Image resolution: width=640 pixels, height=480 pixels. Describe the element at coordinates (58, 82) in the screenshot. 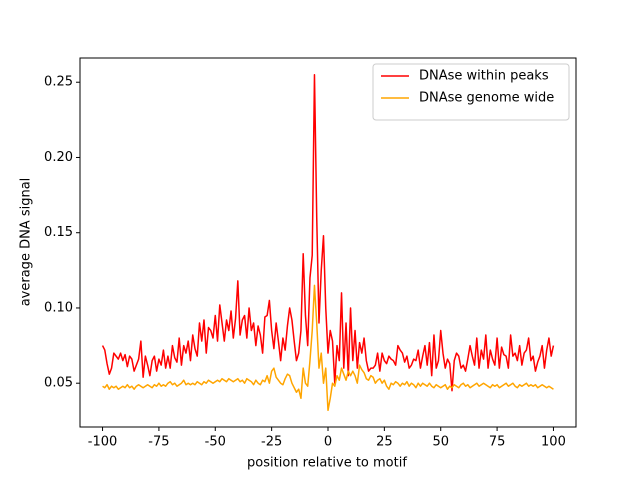

I see `y-tick-label: 0.25` at that location.